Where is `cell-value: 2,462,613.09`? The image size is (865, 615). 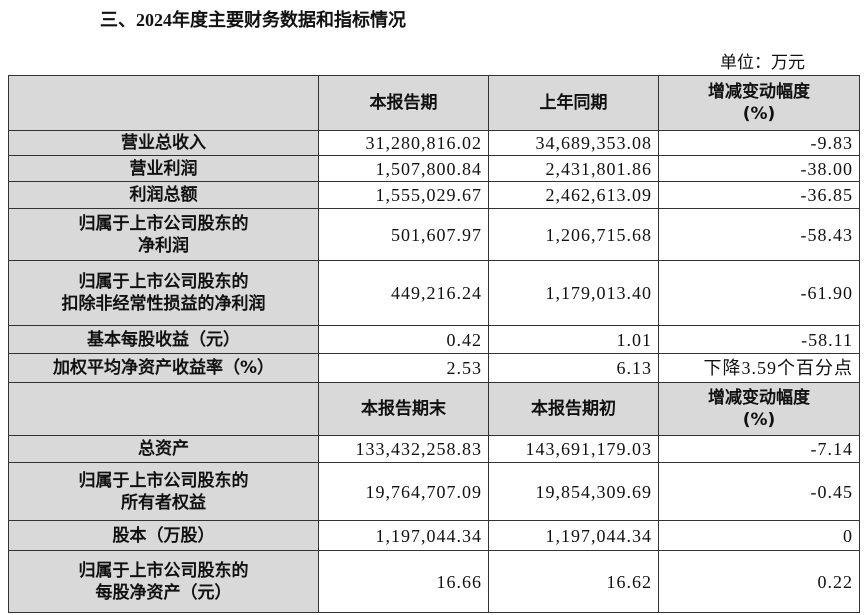 cell-value: 2,462,613.09 is located at coordinates (573, 195).